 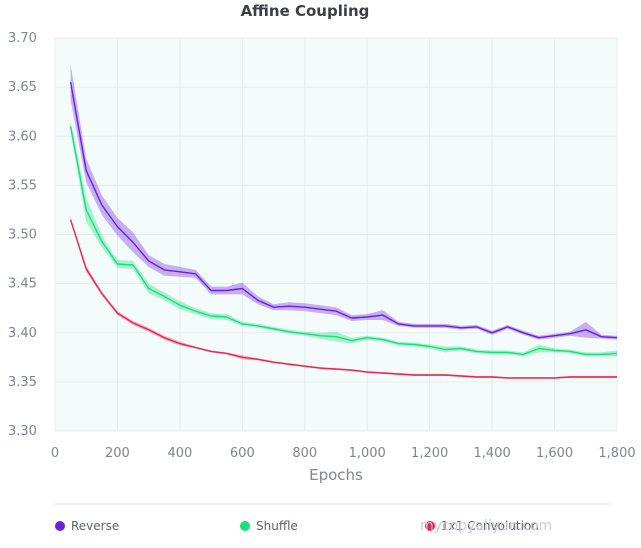 What do you see at coordinates (22, 284) in the screenshot?
I see `y-tick-label: 3.45` at bounding box center [22, 284].